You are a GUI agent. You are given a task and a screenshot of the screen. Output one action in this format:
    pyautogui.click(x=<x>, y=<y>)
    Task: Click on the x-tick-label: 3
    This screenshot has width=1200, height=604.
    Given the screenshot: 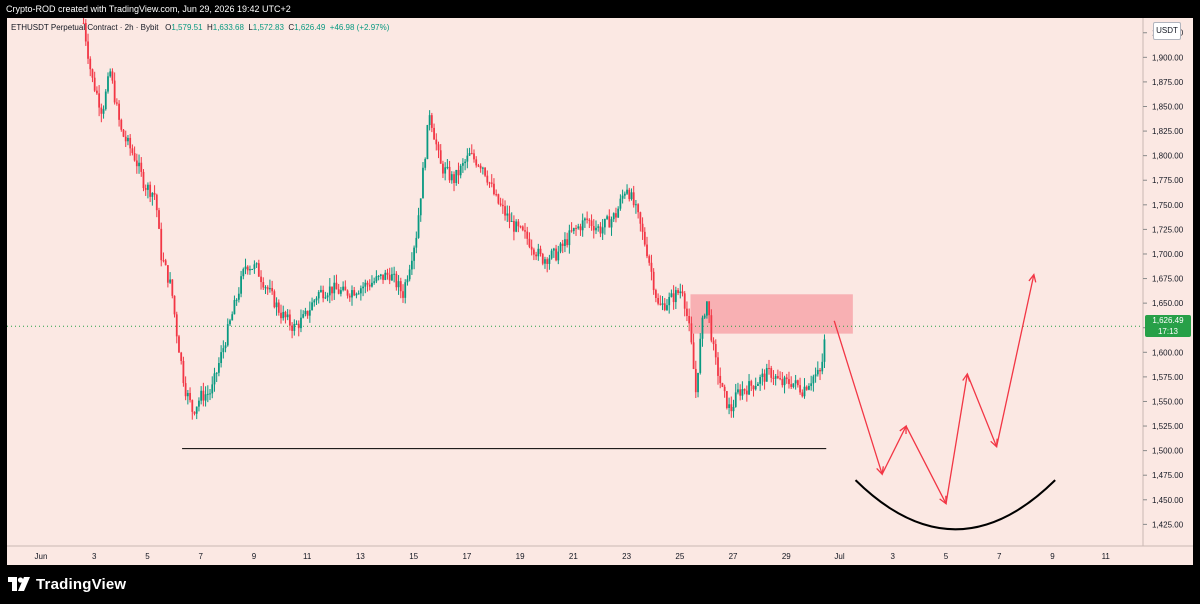 What is the action you would take?
    pyautogui.click(x=94, y=556)
    